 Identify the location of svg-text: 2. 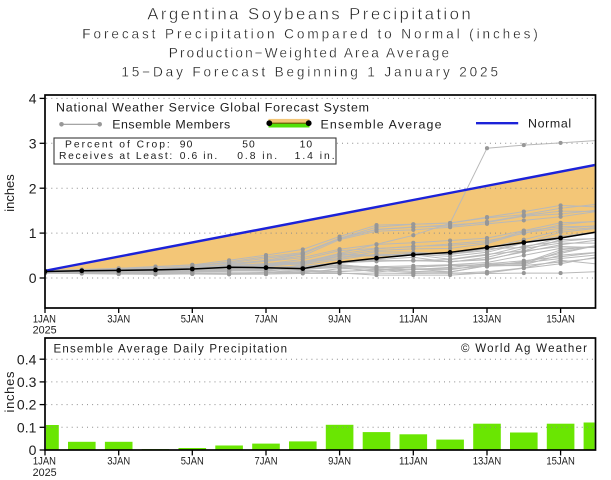
(33, 188).